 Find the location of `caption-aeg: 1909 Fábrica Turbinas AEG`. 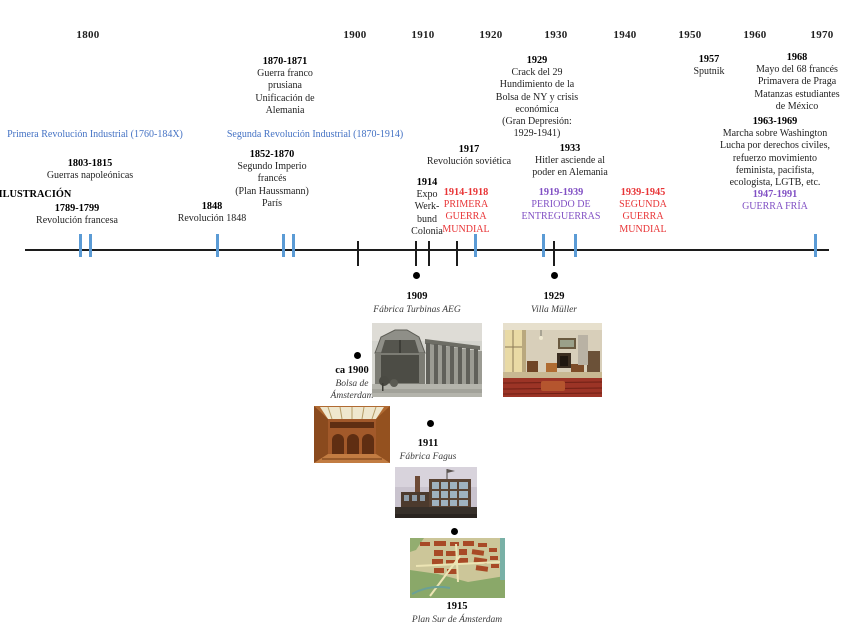

caption-aeg: 1909 Fábrica Turbinas AEG is located at coordinates (417, 303).